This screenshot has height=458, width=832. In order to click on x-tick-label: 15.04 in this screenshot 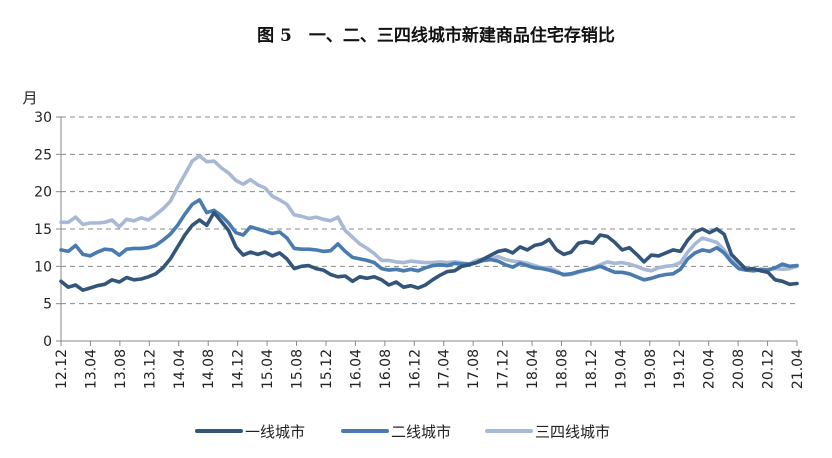, I will do `click(268, 369)`.